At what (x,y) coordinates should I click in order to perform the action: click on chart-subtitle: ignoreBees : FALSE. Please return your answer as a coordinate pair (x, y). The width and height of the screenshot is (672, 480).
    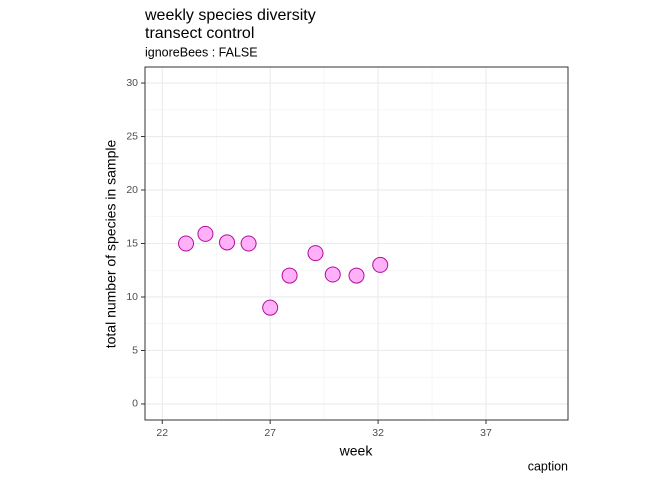
    Looking at the image, I should click on (201, 52).